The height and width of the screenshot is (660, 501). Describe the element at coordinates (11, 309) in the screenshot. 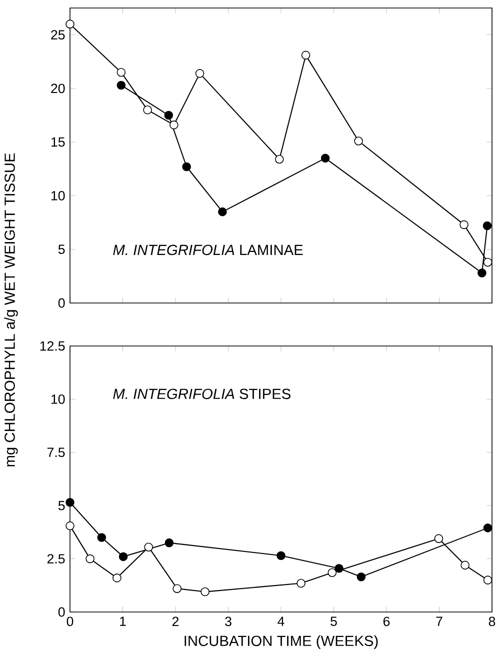

I see `y-axis-title: mg CHLOROPHYLL a/g WET WEIGHT TISSUE` at that location.